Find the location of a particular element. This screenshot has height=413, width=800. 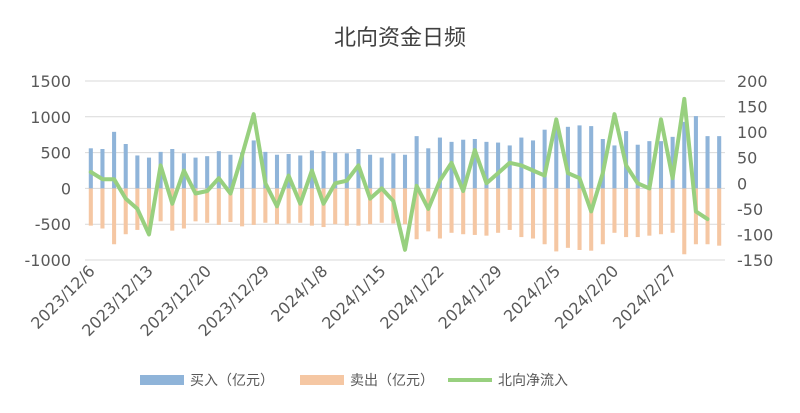

y-right-tick-label: 100 is located at coordinates (752, 132).